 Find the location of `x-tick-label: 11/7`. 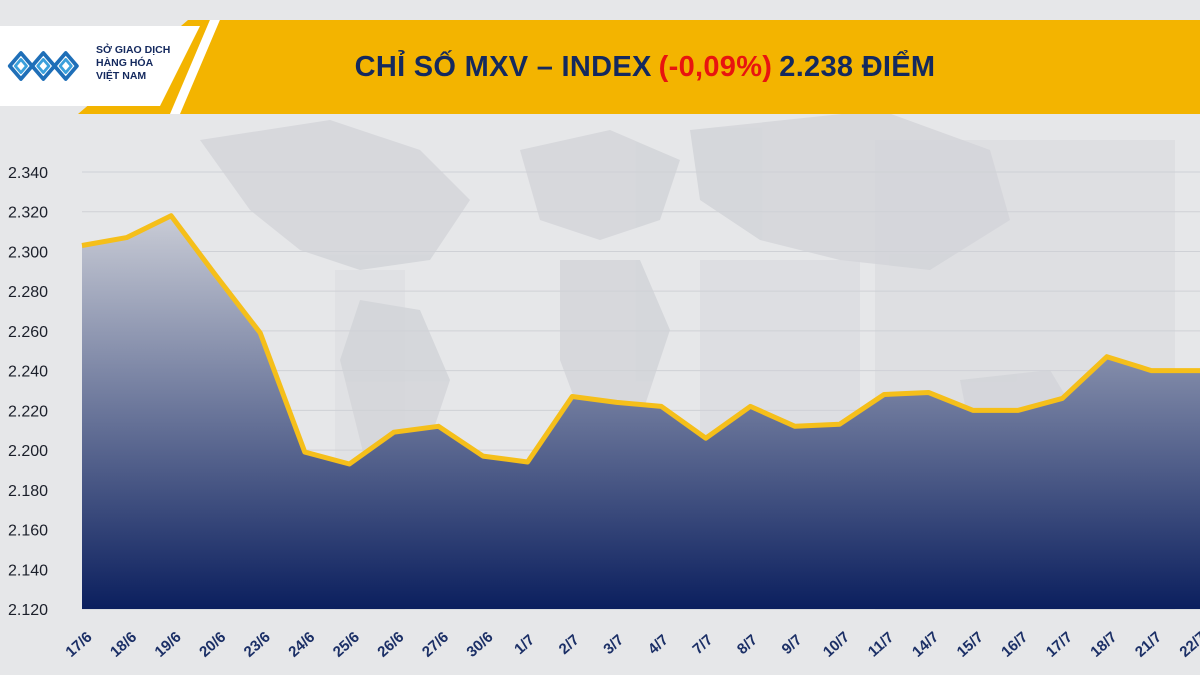

x-tick-label: 11/7 is located at coordinates (881, 645).